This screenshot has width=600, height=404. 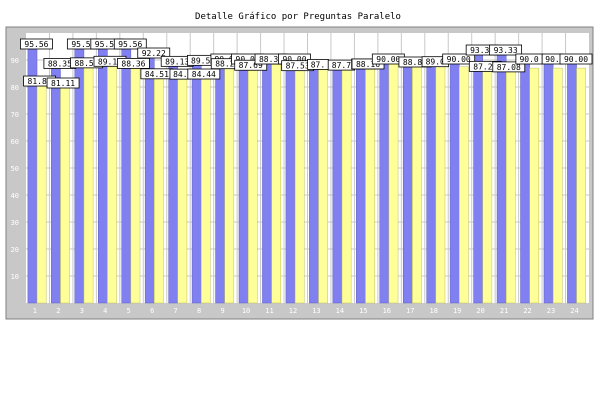 I want to click on data-label: 89.13, so click(x=177, y=61).